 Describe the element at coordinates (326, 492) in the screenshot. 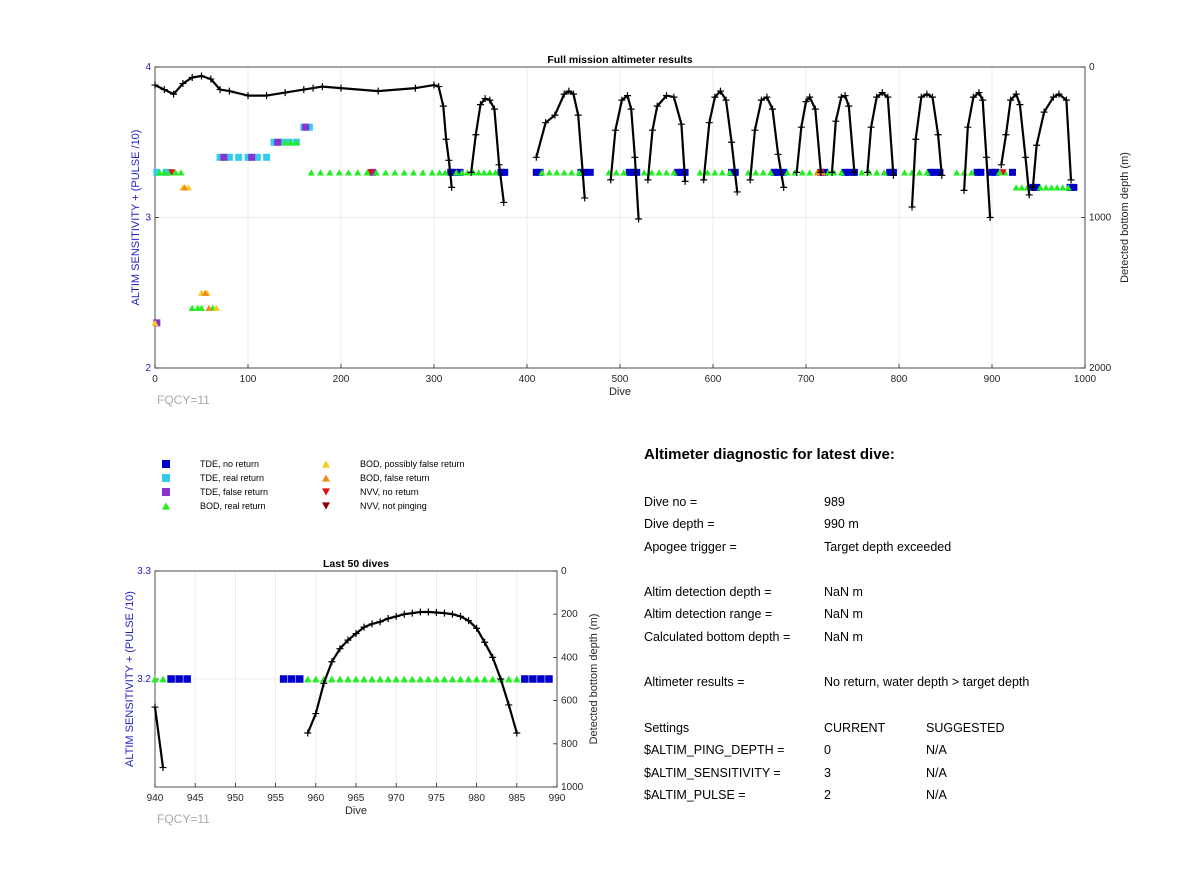

I see `legend-swatch` at that location.